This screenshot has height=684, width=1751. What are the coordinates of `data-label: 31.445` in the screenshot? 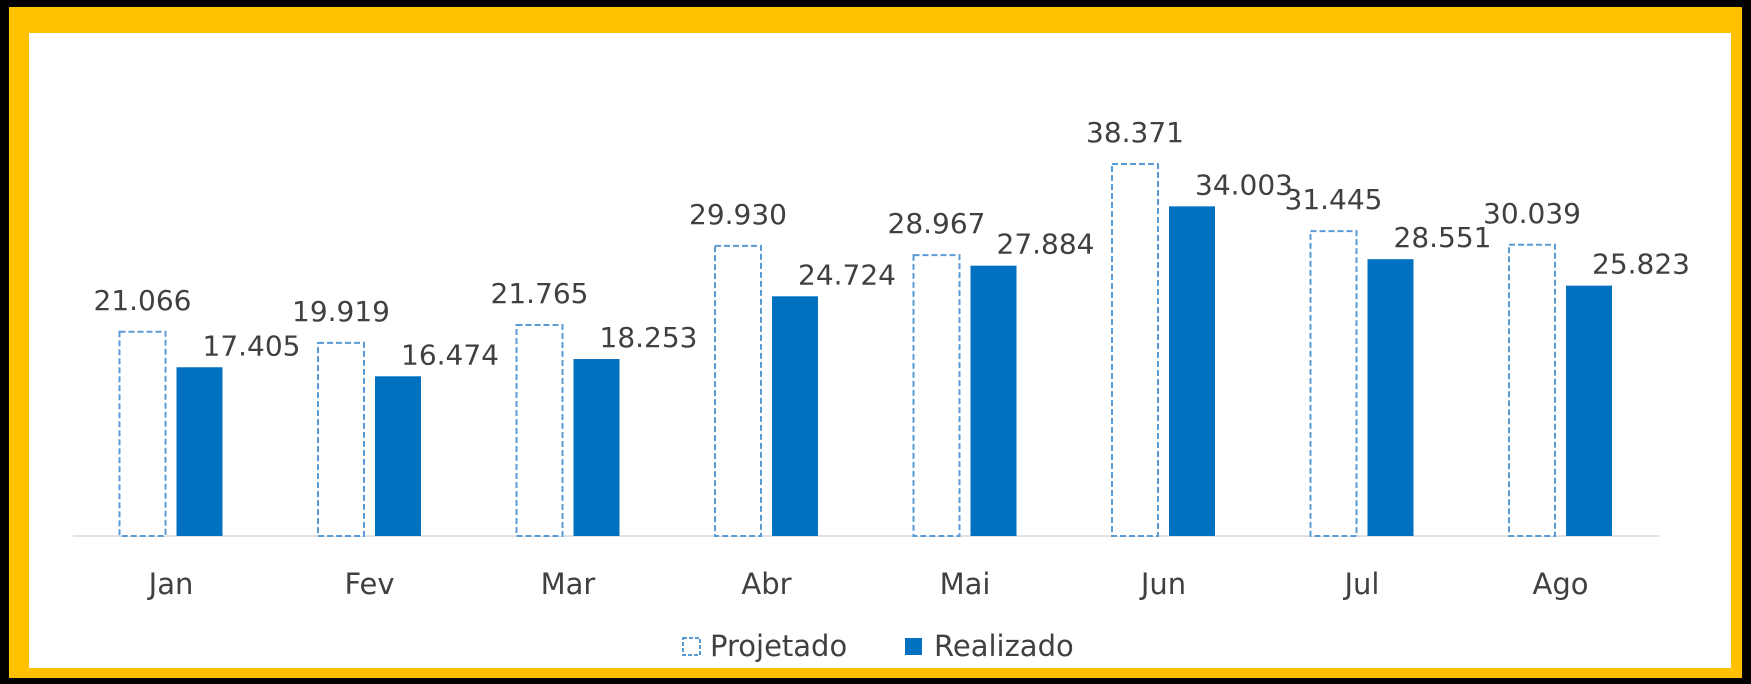 It's located at (1334, 199).